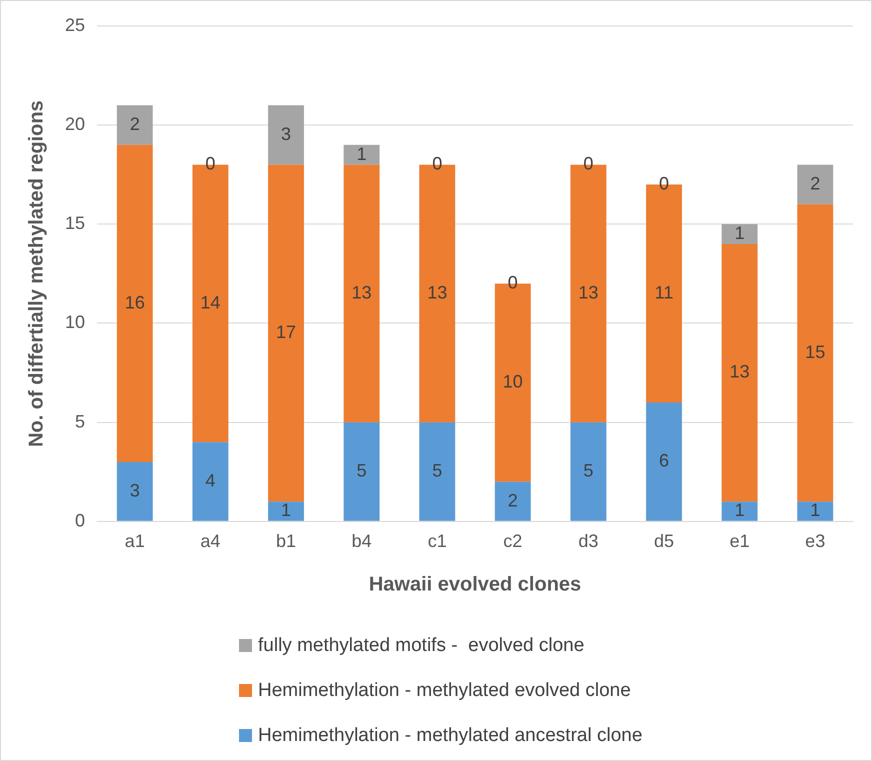  I want to click on data-label: 16, so click(134, 302).